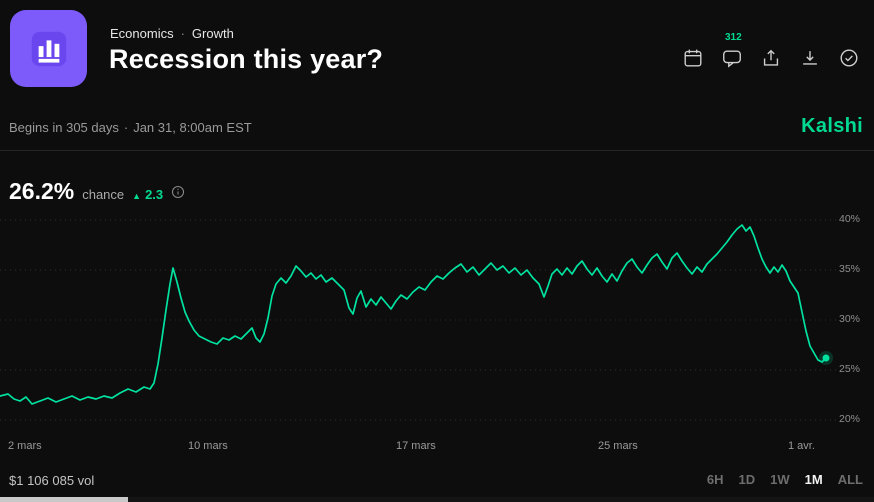  I want to click on x-tick-label: 17 mars, so click(416, 446).